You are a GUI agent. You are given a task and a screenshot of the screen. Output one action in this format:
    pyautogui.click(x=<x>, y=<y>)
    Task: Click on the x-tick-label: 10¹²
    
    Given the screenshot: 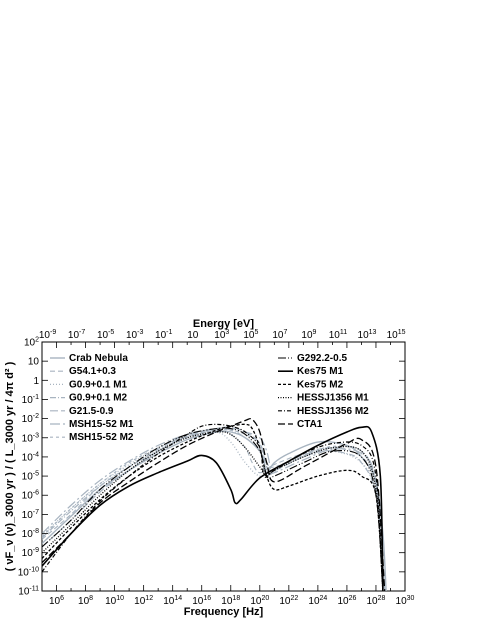 What is the action you would take?
    pyautogui.click(x=143, y=601)
    